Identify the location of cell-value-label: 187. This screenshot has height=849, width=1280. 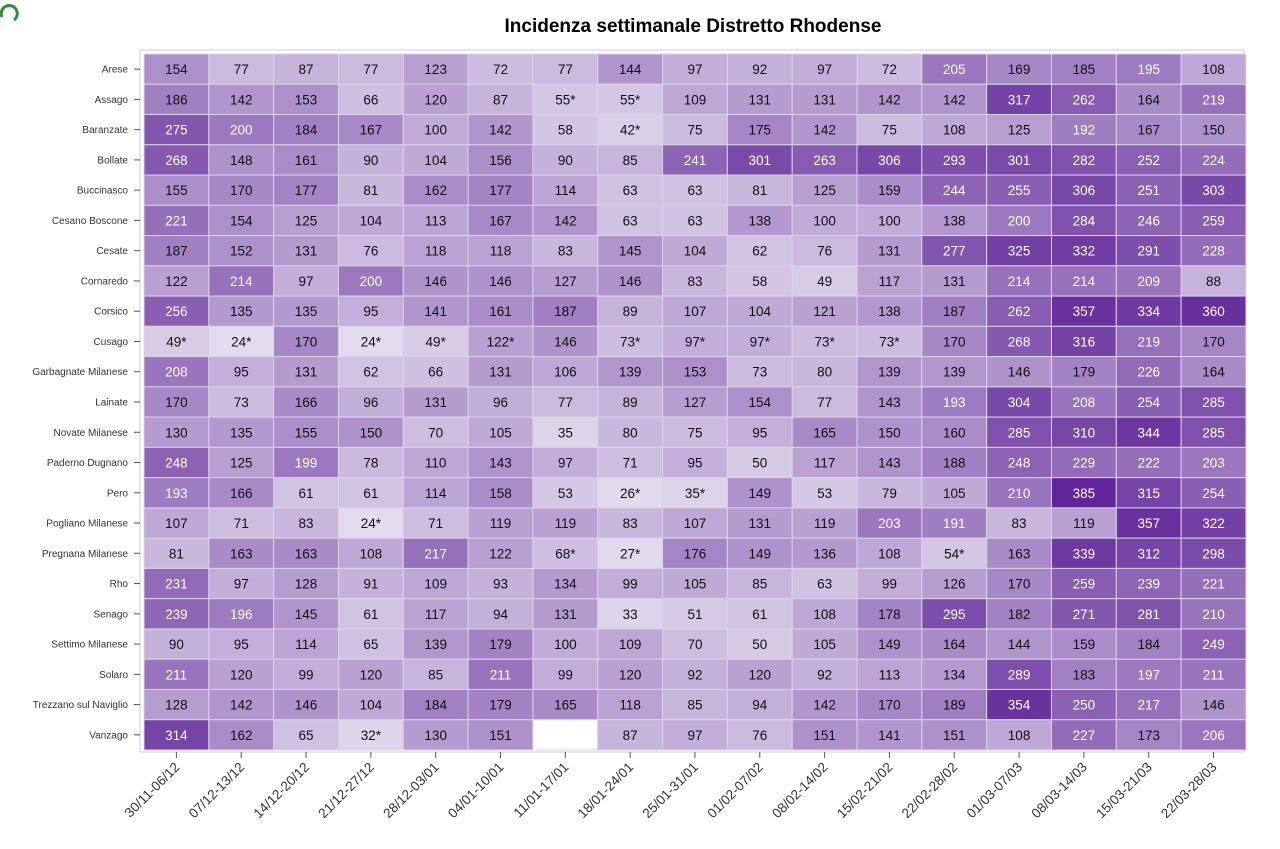
(954, 311).